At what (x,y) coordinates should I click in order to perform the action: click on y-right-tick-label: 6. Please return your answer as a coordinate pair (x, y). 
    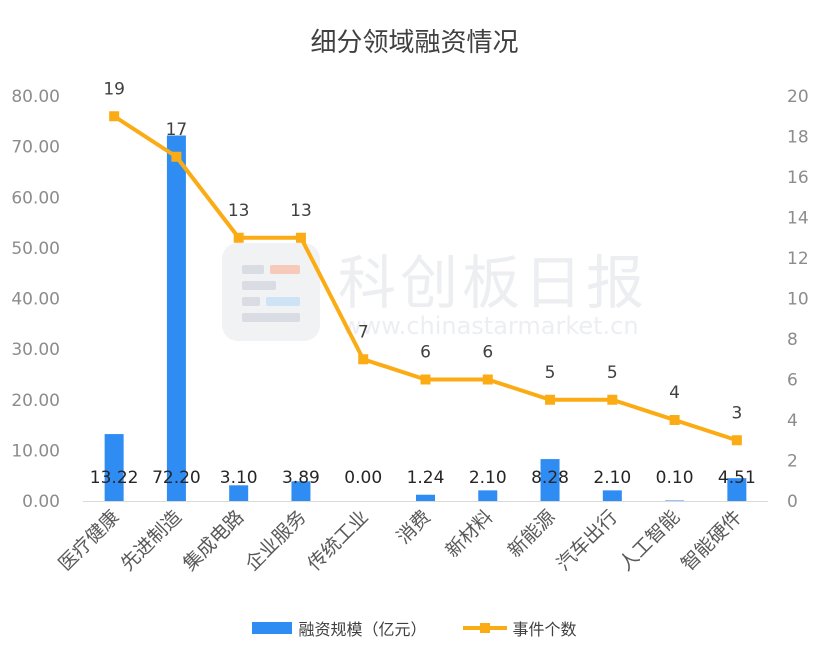
    Looking at the image, I should click on (792, 381).